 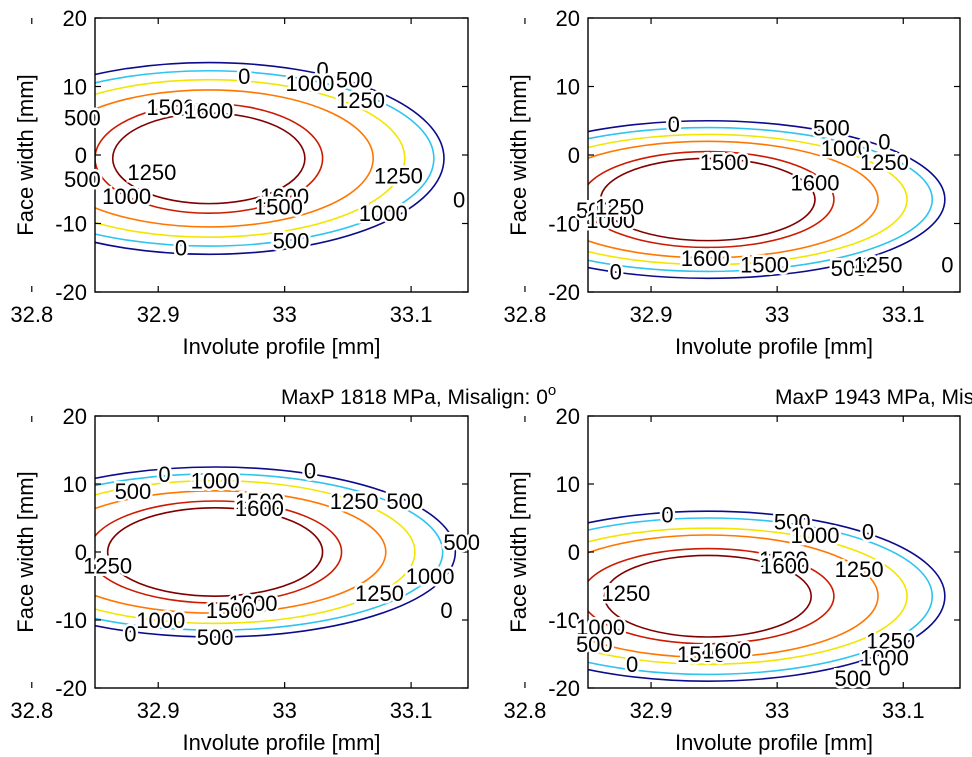 I want to click on panel-title: MaxP 1943 MPa, Misalign: 0.08o, so click(x=873, y=395).